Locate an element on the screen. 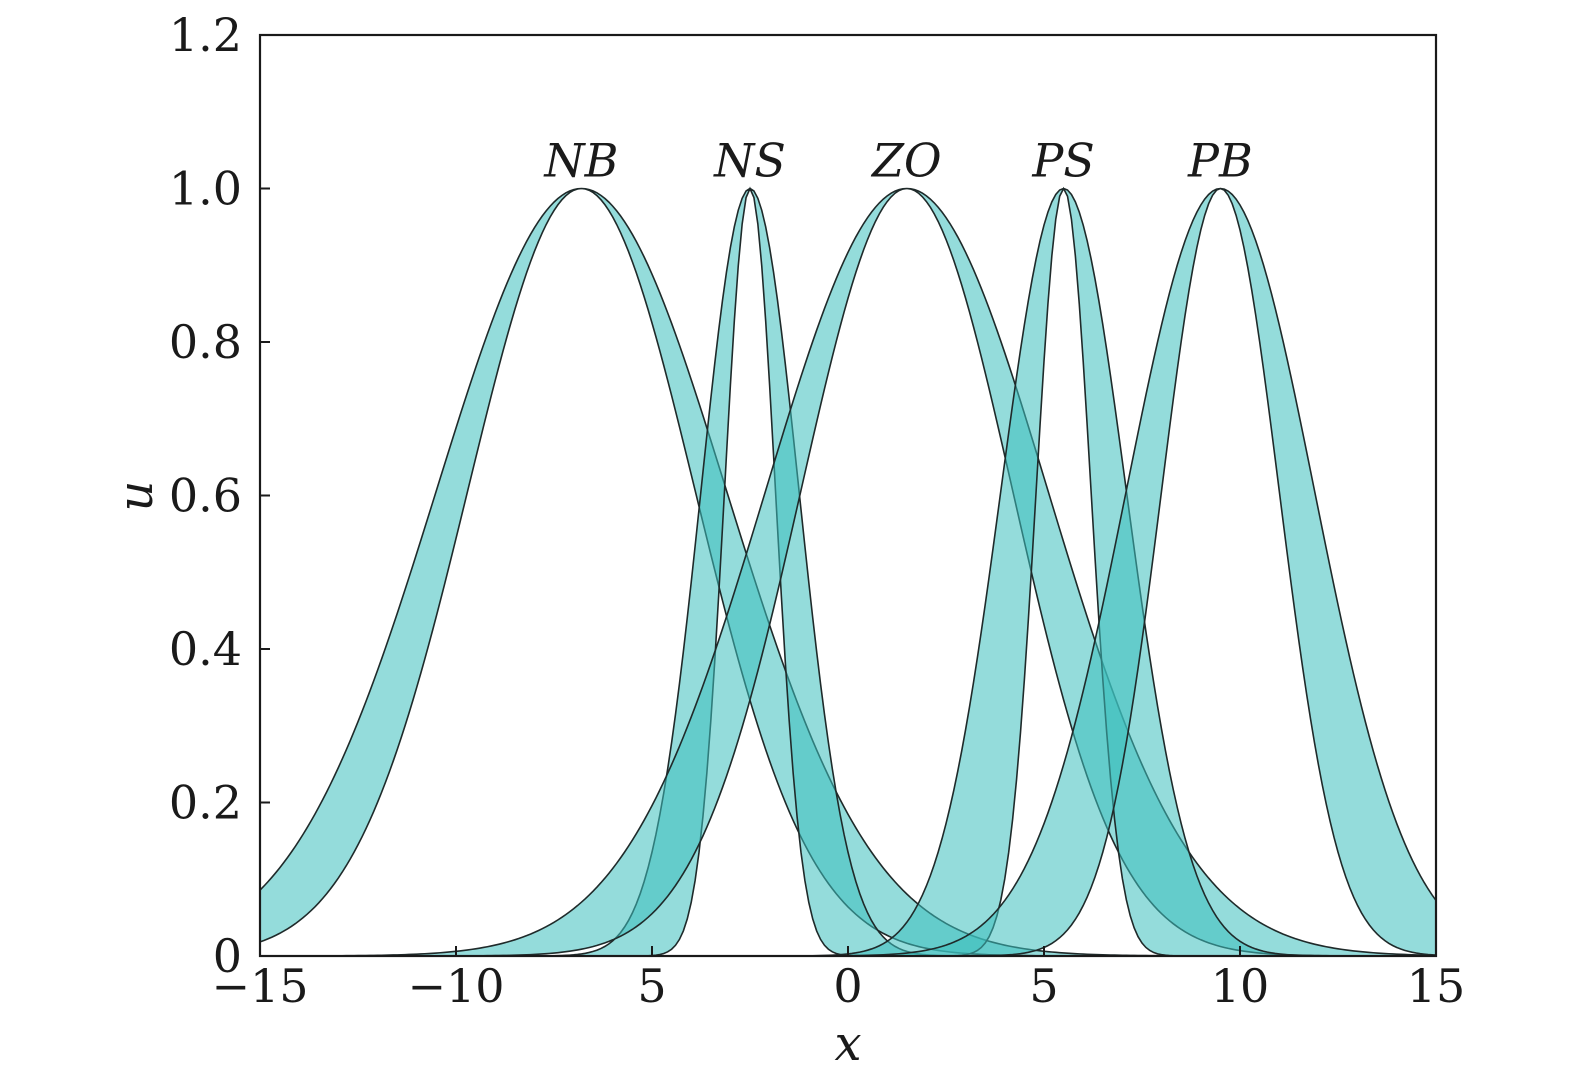  label-ns: NS is located at coordinates (749, 161).